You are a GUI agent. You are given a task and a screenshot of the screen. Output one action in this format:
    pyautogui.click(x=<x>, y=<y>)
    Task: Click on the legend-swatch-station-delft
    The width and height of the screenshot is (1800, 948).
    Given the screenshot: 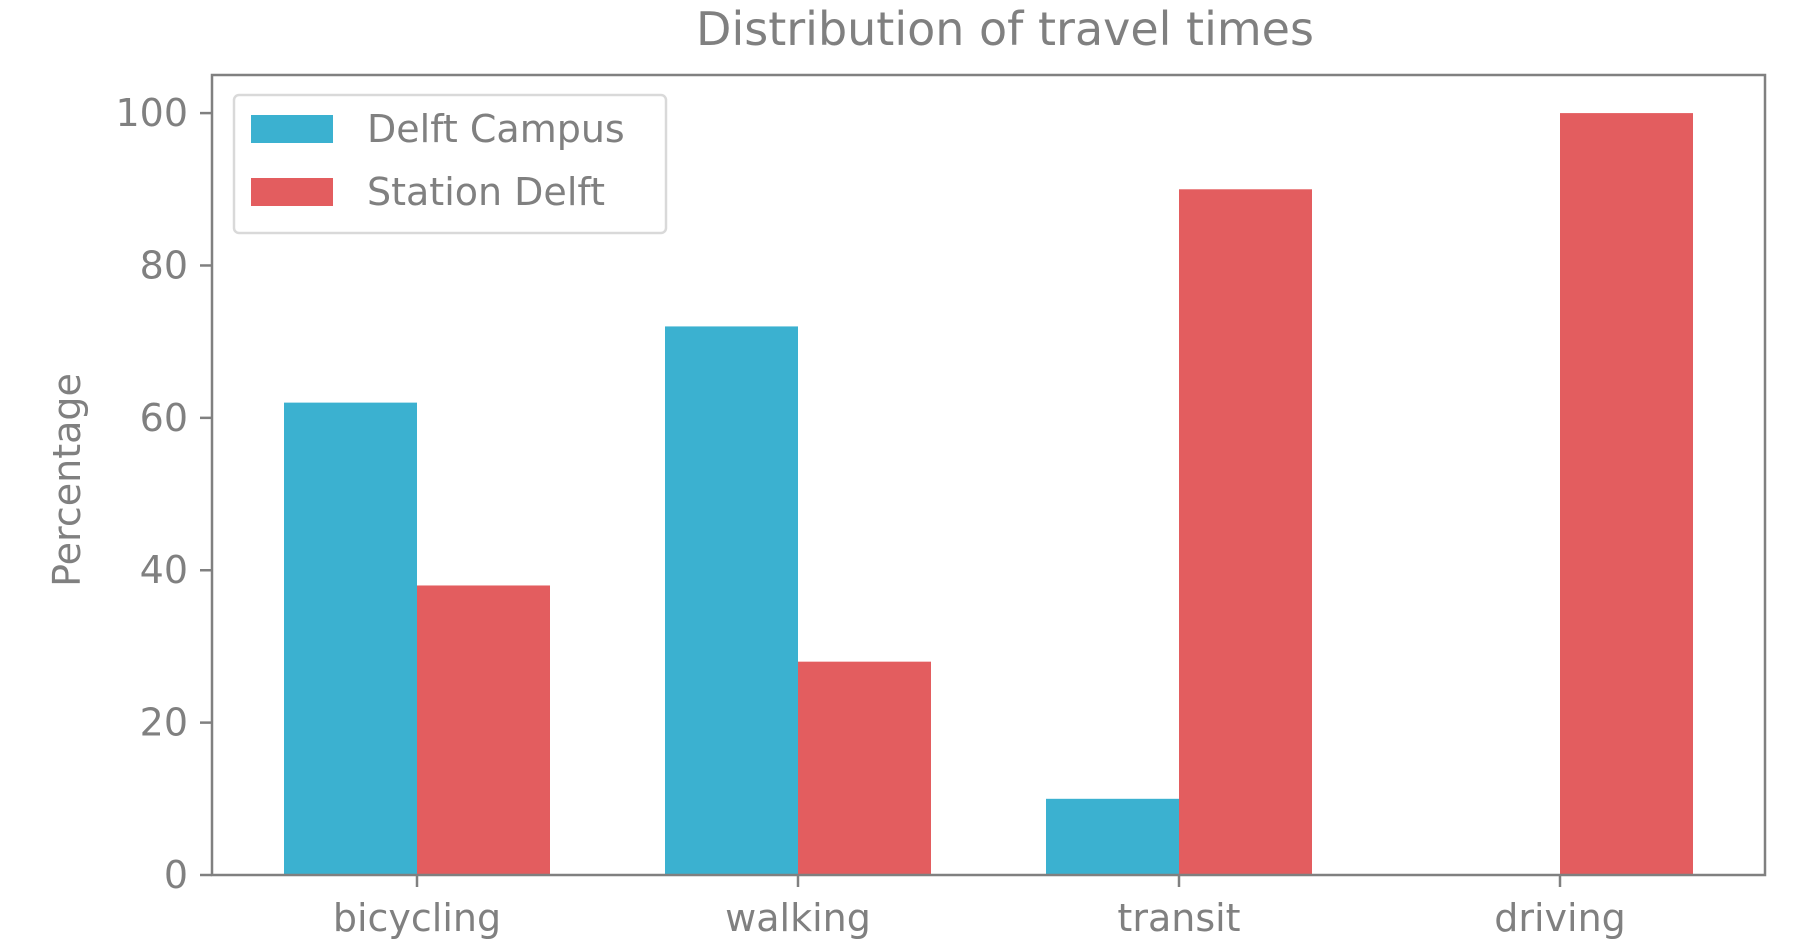 What is the action you would take?
    pyautogui.click(x=292, y=192)
    